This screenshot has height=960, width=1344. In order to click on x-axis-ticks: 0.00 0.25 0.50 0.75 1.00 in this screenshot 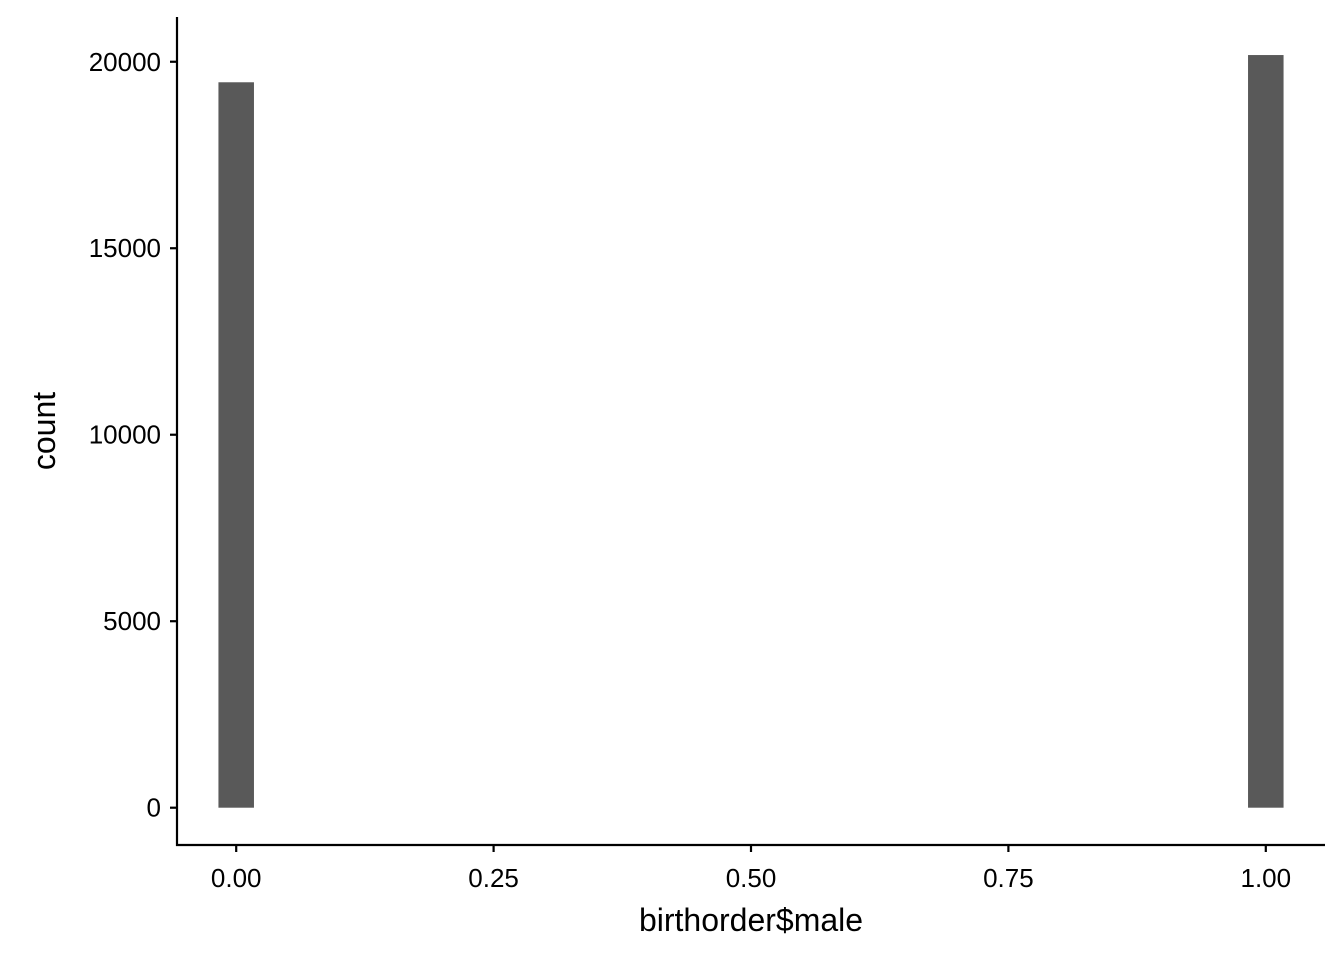, I will do `click(751, 869)`.